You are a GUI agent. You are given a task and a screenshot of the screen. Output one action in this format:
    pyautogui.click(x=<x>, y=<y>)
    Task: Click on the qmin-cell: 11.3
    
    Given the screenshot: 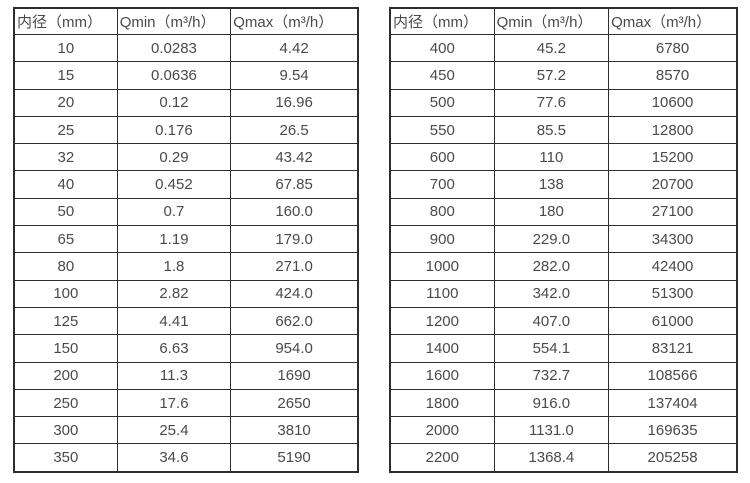 What is the action you would take?
    pyautogui.click(x=174, y=375)
    